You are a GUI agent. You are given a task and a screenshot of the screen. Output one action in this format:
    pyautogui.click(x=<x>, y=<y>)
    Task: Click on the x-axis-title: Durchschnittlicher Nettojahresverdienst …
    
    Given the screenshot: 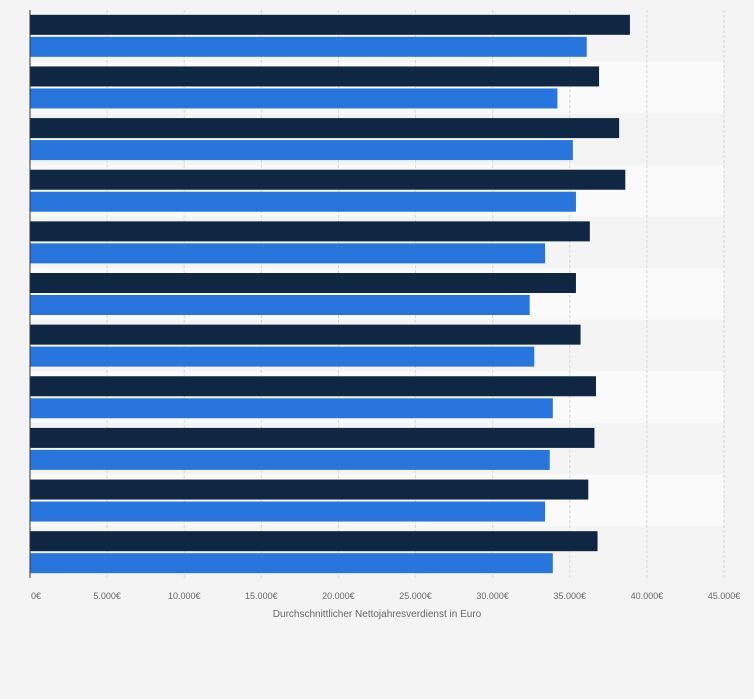 What is the action you would take?
    pyautogui.click(x=377, y=614)
    